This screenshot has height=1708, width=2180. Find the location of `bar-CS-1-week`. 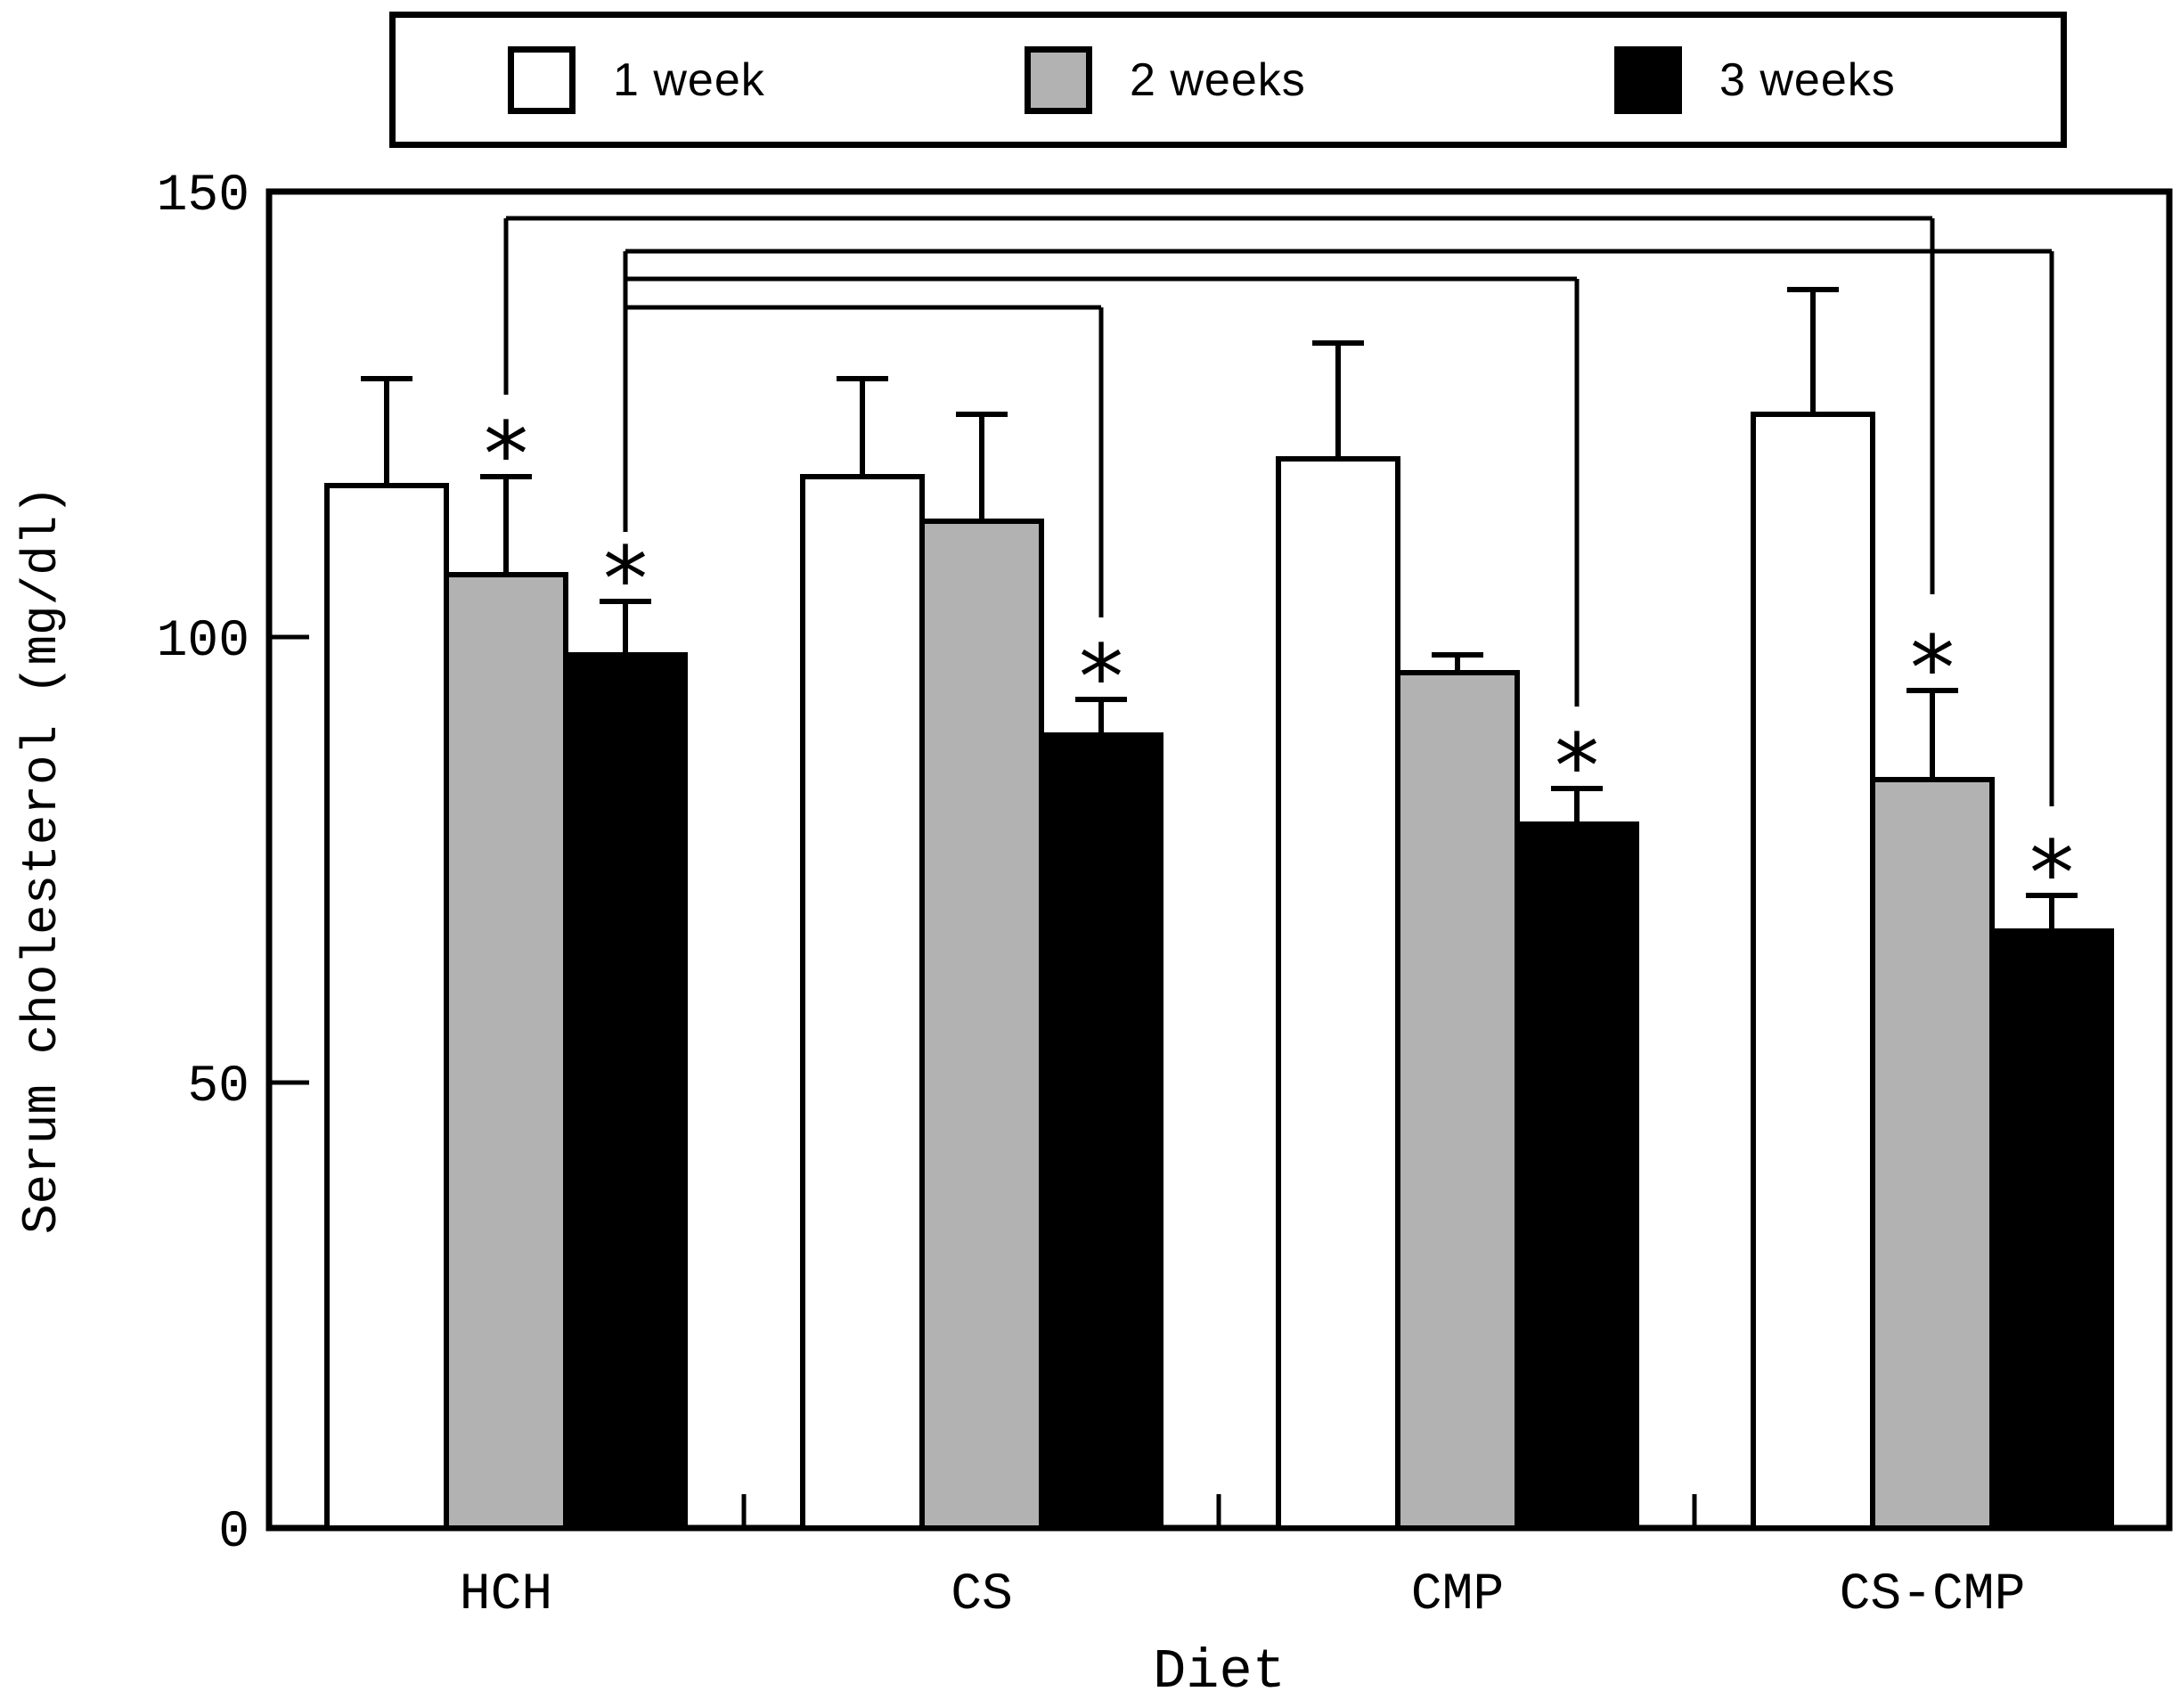

bar-CS-1-week is located at coordinates (862, 1002).